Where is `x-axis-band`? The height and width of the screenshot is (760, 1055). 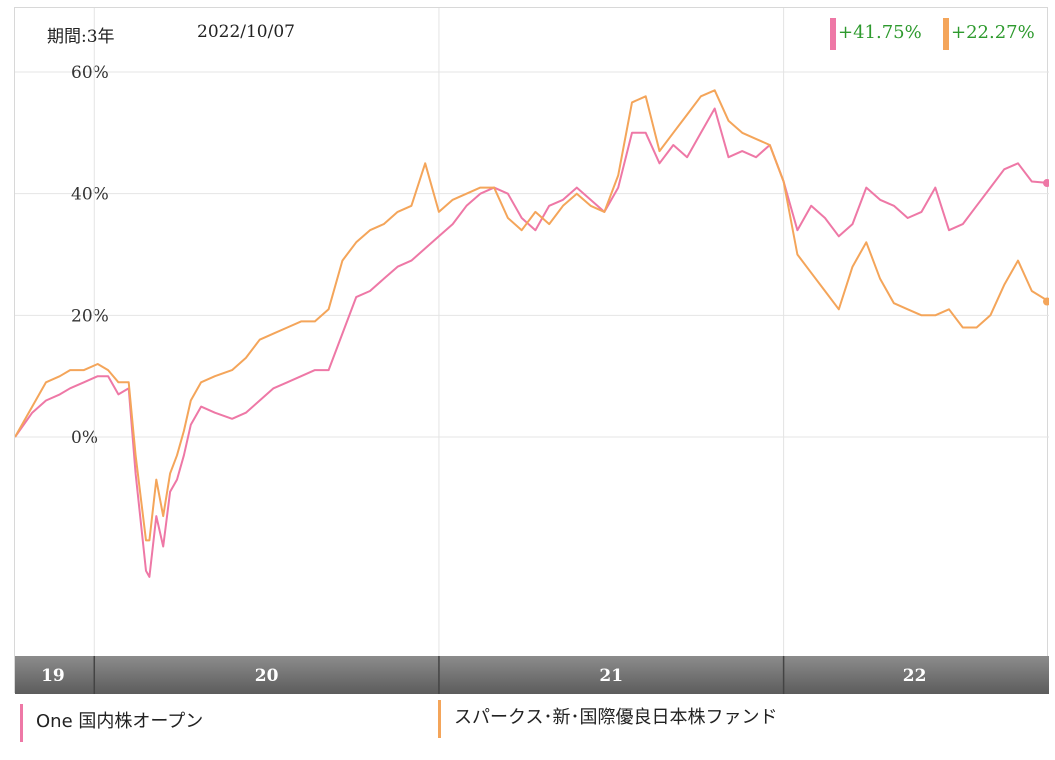
x-axis-band is located at coordinates (532, 675).